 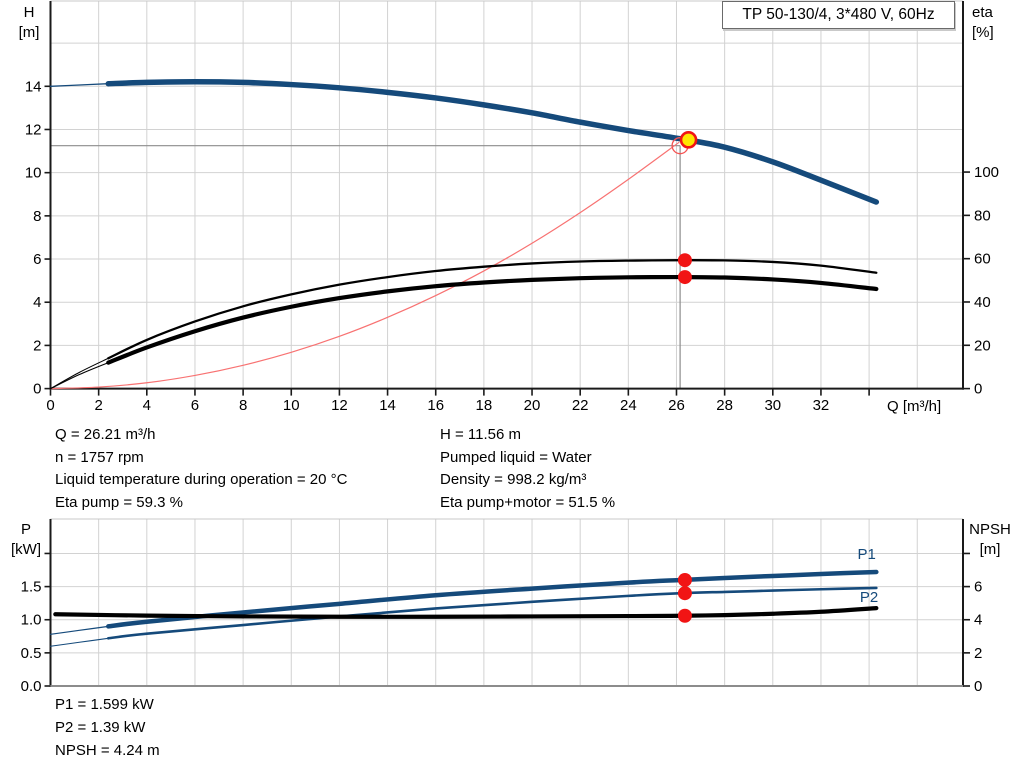 What do you see at coordinates (37, 216) in the screenshot?
I see `y-left-tick-label: 8` at bounding box center [37, 216].